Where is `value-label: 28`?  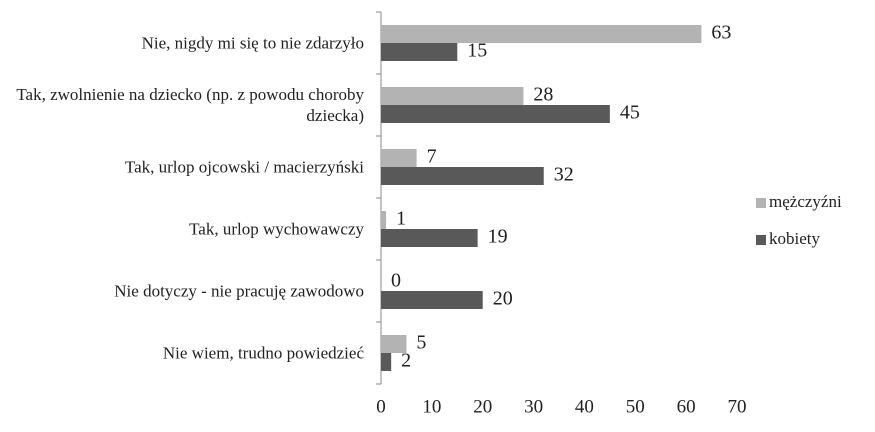 value-label: 28 is located at coordinates (543, 95).